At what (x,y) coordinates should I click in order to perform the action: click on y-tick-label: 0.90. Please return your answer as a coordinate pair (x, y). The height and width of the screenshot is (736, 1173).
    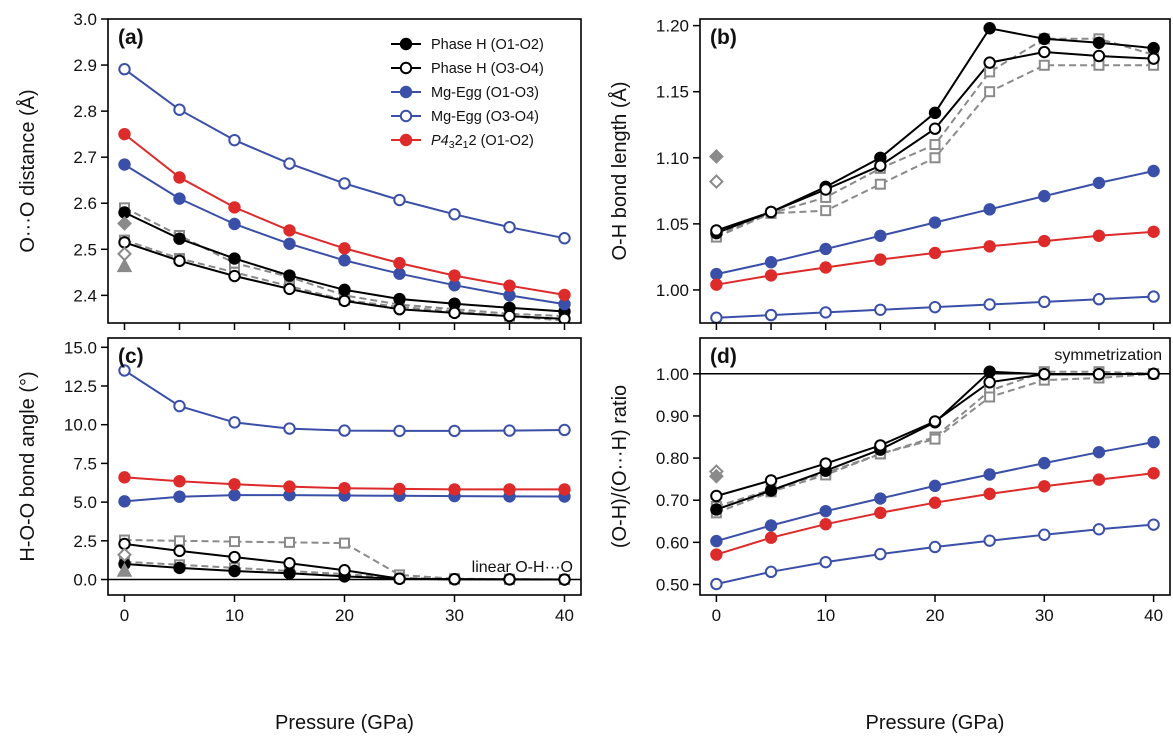
    Looking at the image, I should click on (672, 416).